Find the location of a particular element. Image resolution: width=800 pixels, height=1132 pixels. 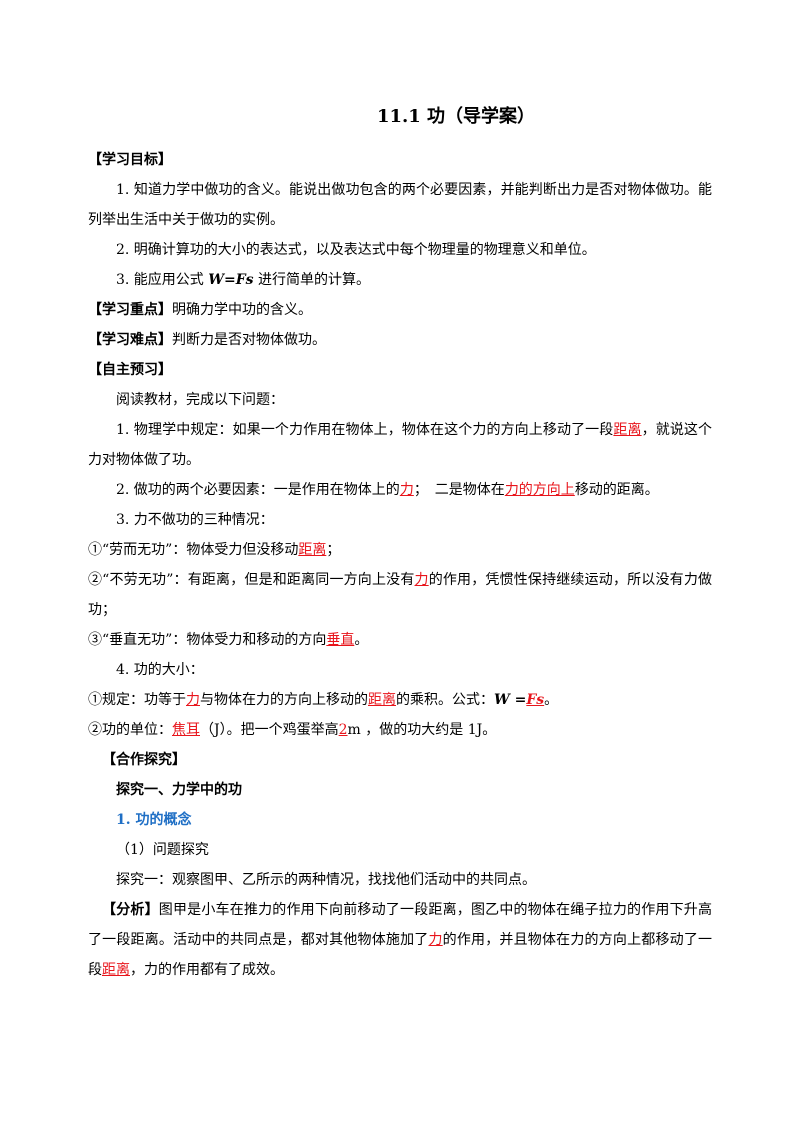

text: 3. 能应用公式 is located at coordinates (162, 280).